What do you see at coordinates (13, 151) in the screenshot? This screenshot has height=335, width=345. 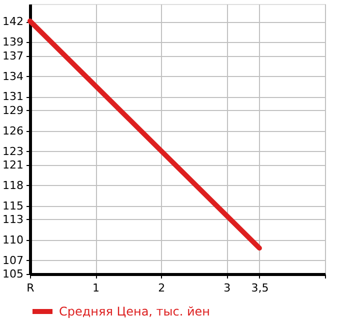 I see `y-tick-label: 123` at bounding box center [13, 151].